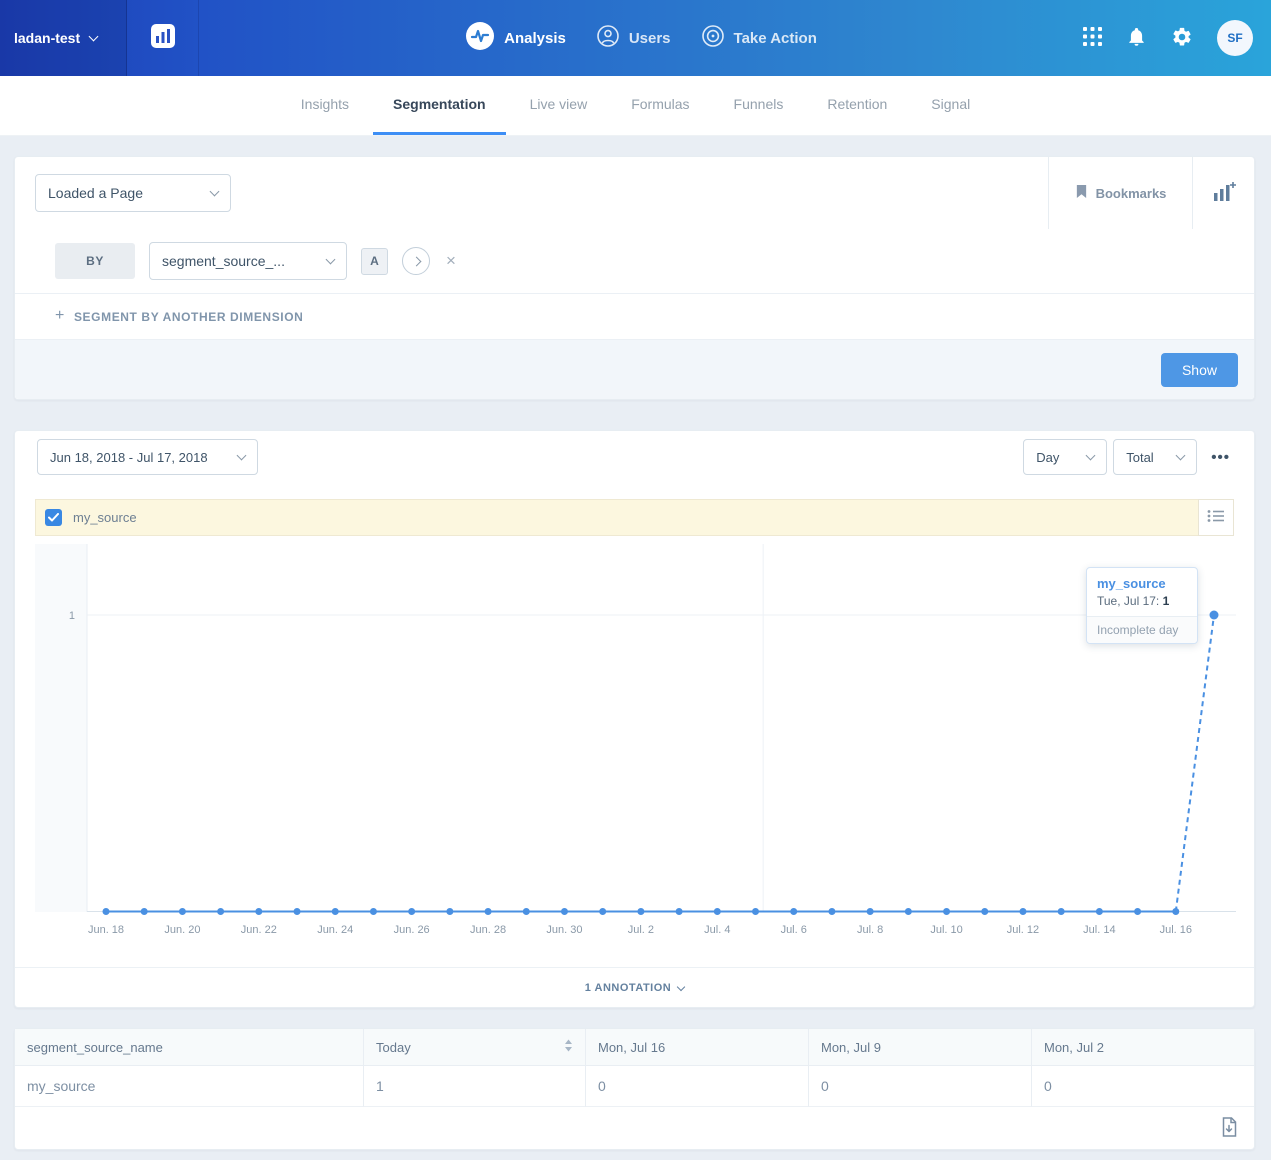 Image resolution: width=1271 pixels, height=1160 pixels. I want to click on column-header-jul9: Mon, Jul 9, so click(920, 1047).